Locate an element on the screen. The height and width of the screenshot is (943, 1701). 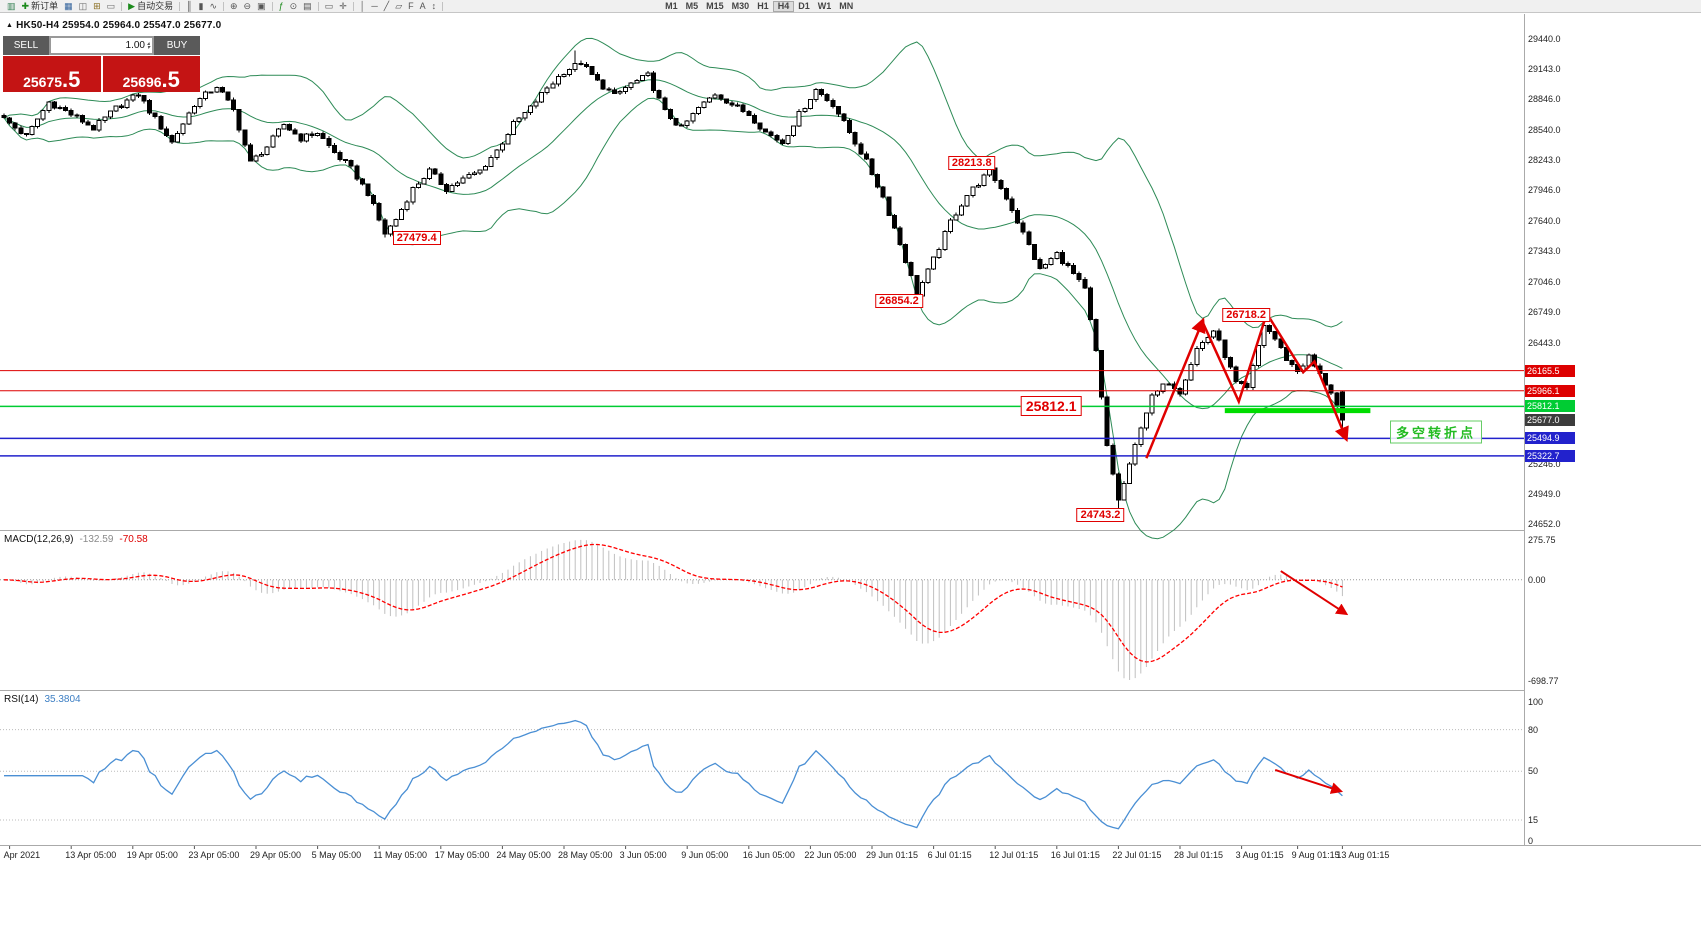
tile-windows-icon: ▣ is located at coordinates (261, 6).